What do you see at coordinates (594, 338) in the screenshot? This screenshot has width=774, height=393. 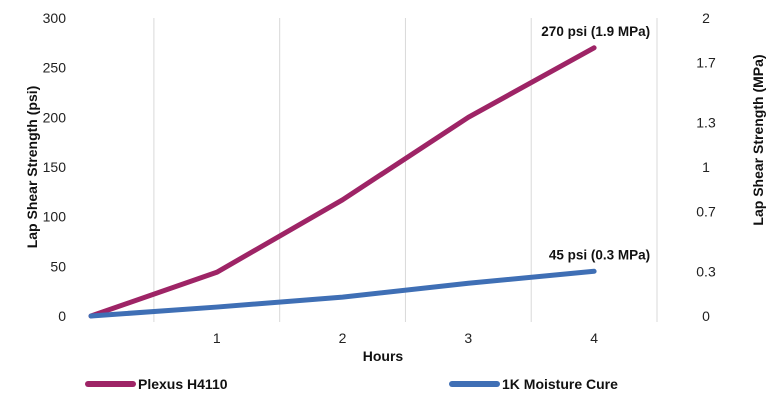 I see `x-tick-label: 4` at bounding box center [594, 338].